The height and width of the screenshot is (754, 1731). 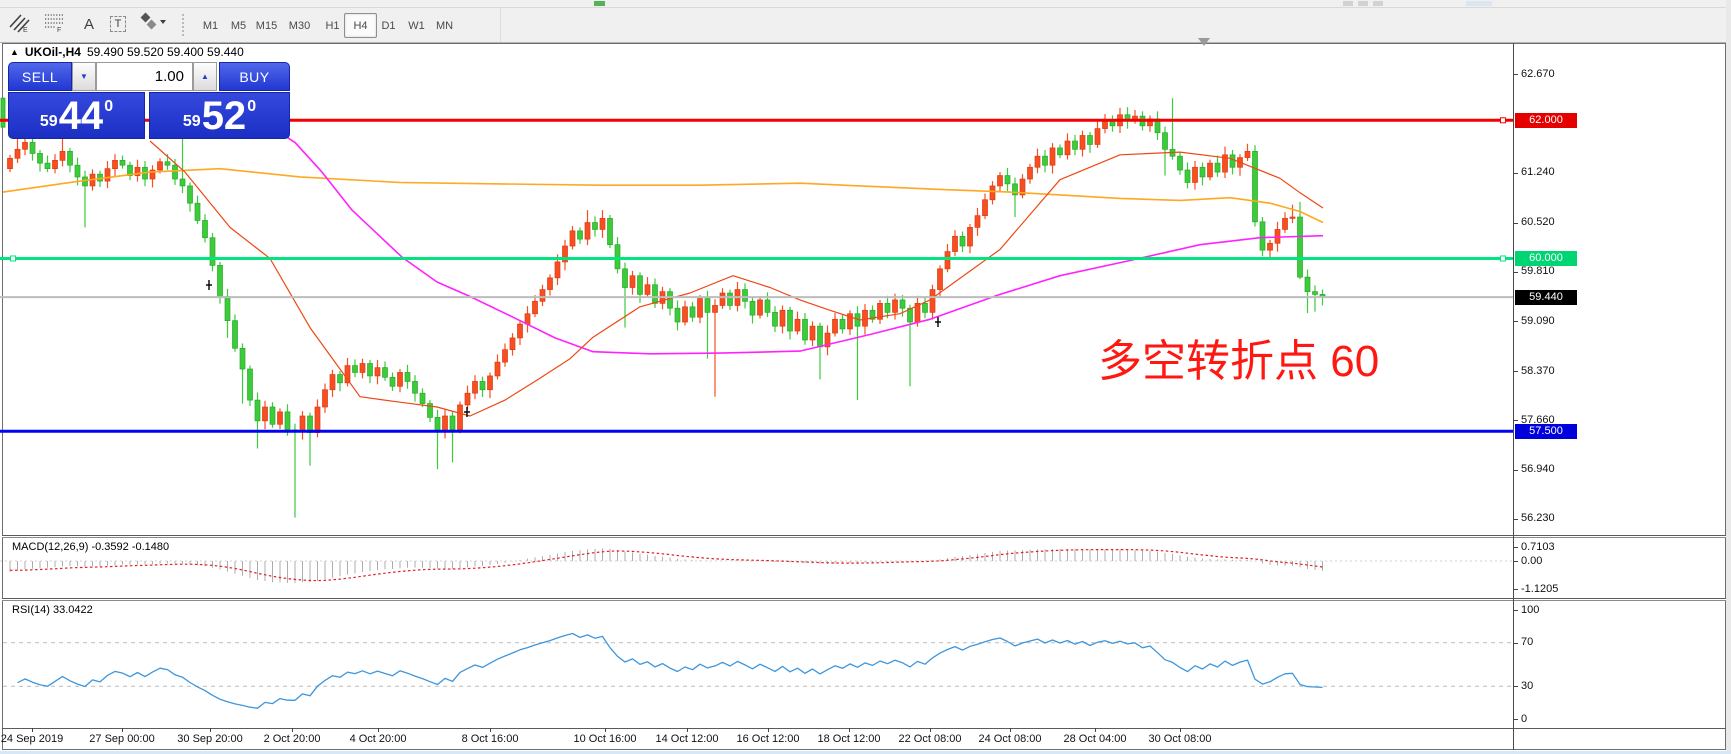 What do you see at coordinates (1513, 396) in the screenshot?
I see `price-axis-divider` at bounding box center [1513, 396].